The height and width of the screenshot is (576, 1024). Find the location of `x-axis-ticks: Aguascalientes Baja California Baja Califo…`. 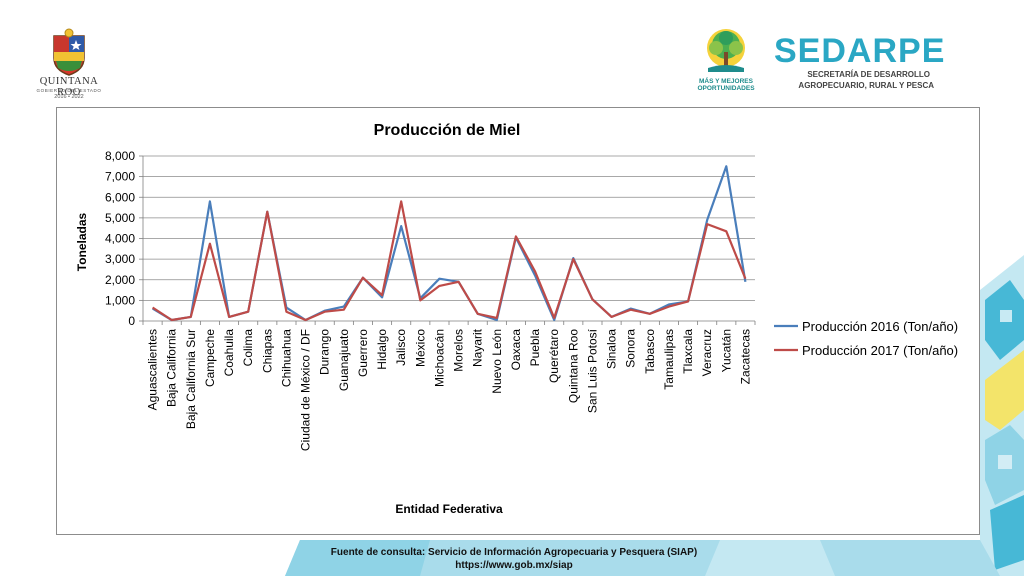

x-axis-ticks: Aguascalientes Baja California Baja Califo… is located at coordinates (449, 386).